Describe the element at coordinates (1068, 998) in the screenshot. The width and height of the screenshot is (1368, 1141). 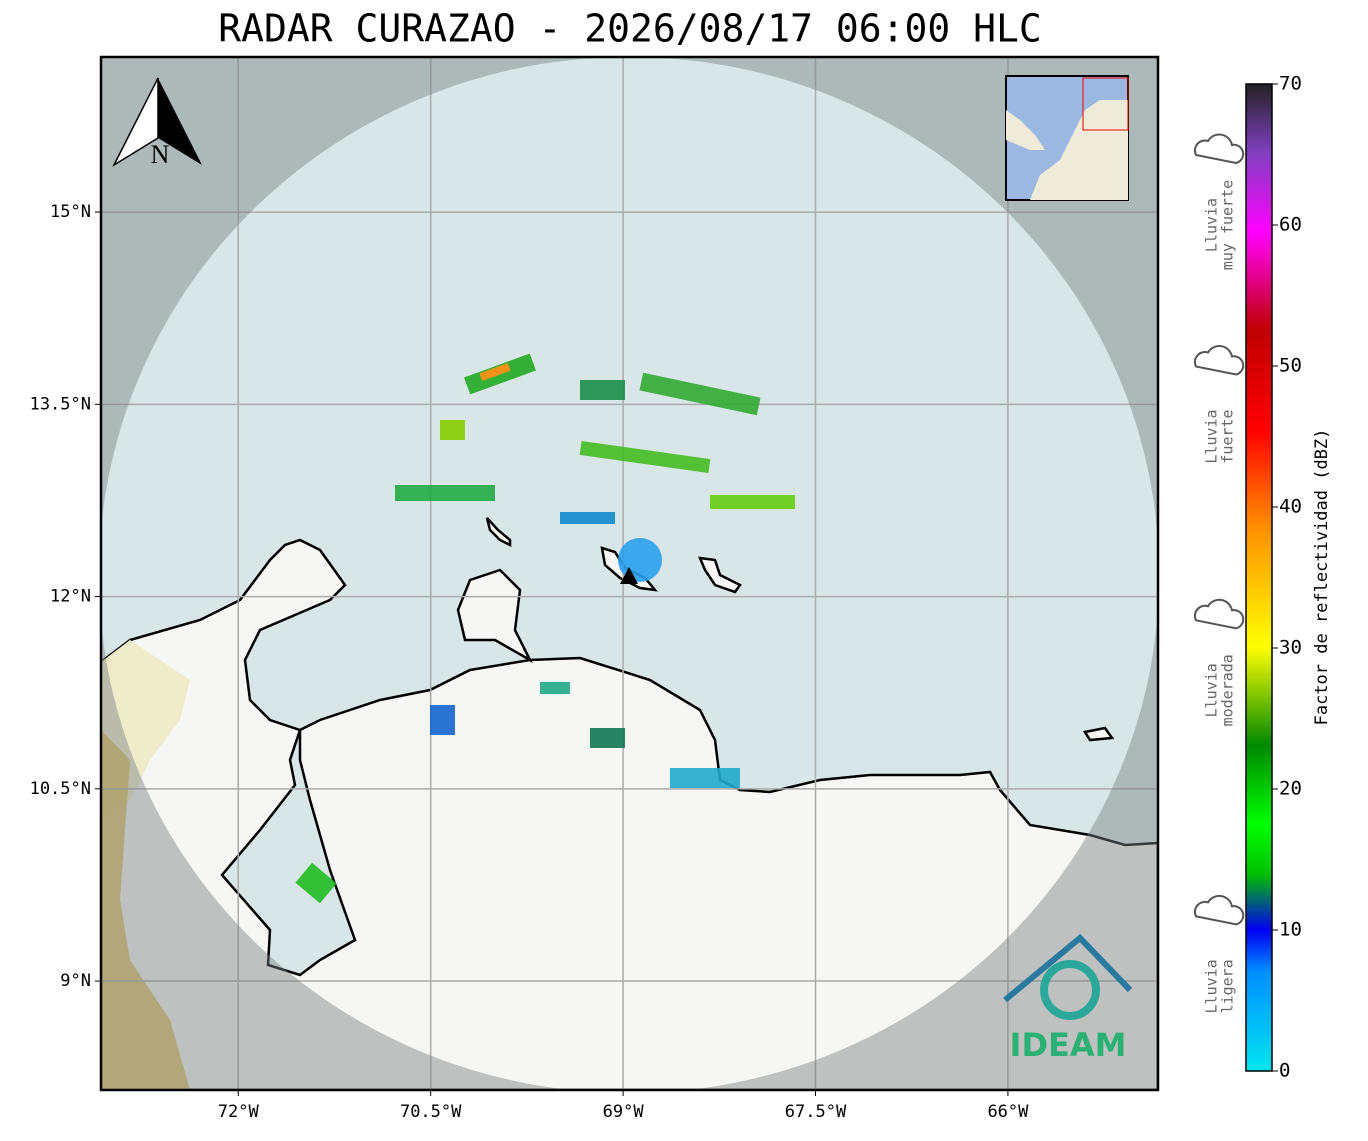
I see `logo: IDEAM` at that location.